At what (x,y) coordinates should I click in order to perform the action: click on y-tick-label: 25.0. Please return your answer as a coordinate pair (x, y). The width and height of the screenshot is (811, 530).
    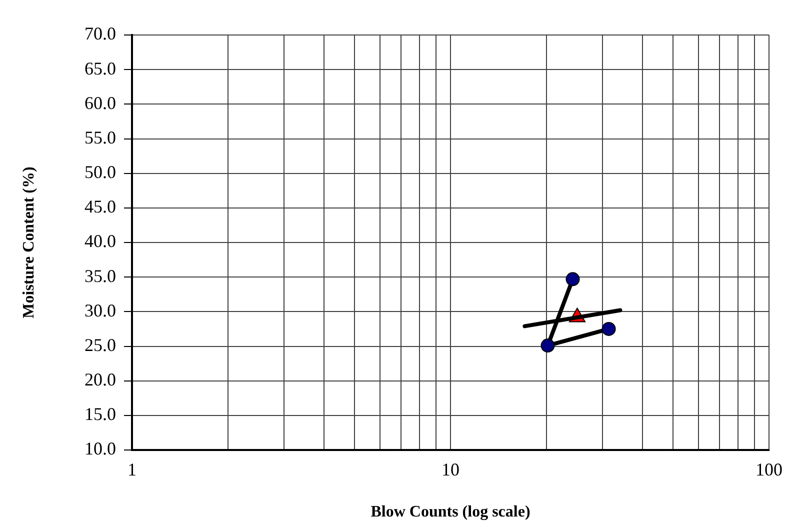
    Looking at the image, I should click on (100, 344).